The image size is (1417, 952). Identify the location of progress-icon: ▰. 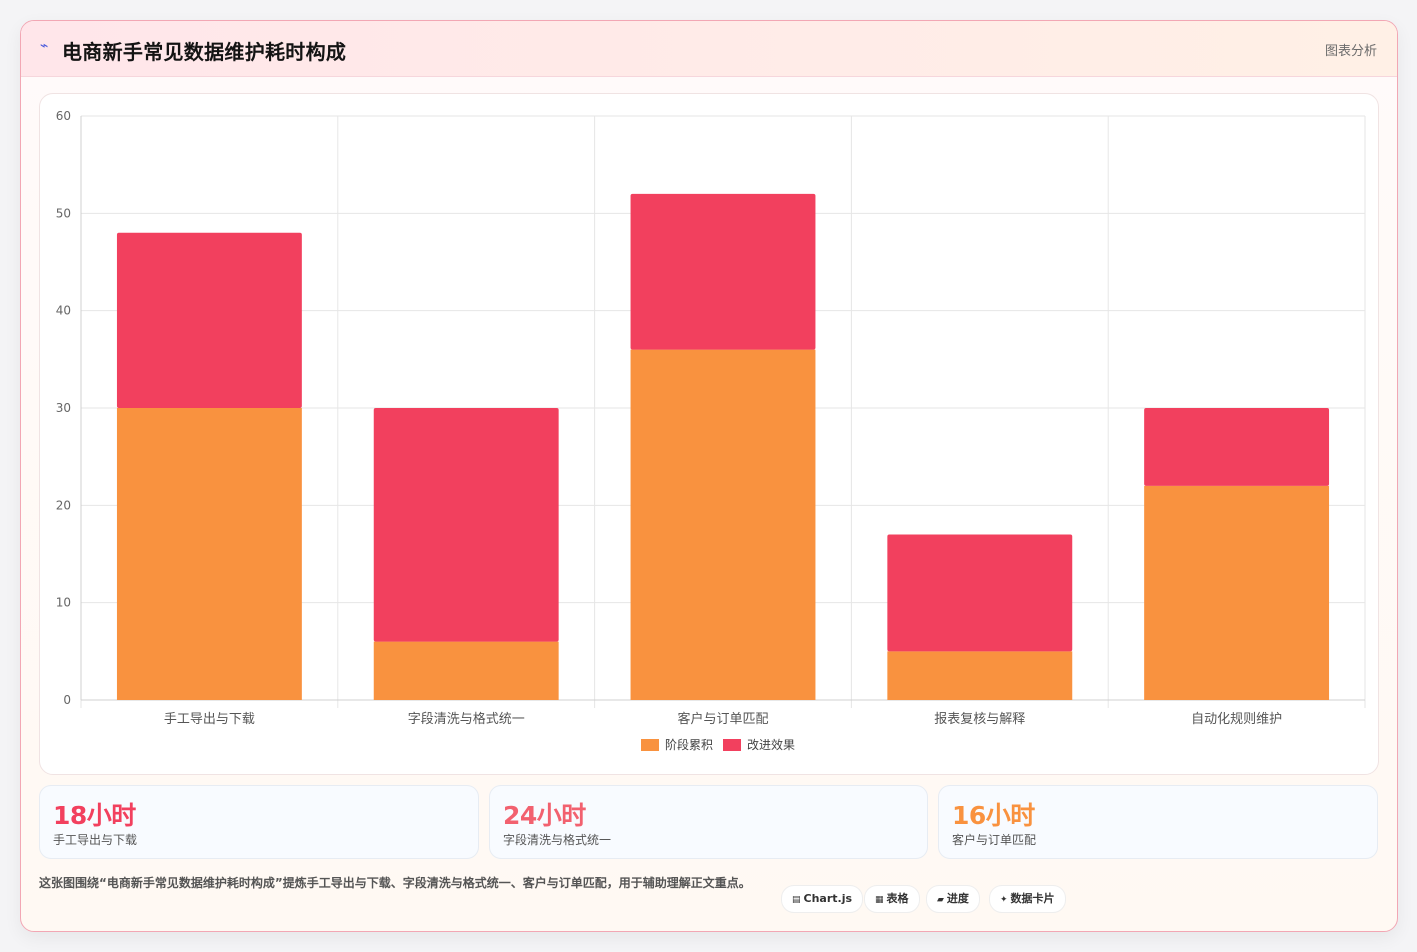
(940, 900).